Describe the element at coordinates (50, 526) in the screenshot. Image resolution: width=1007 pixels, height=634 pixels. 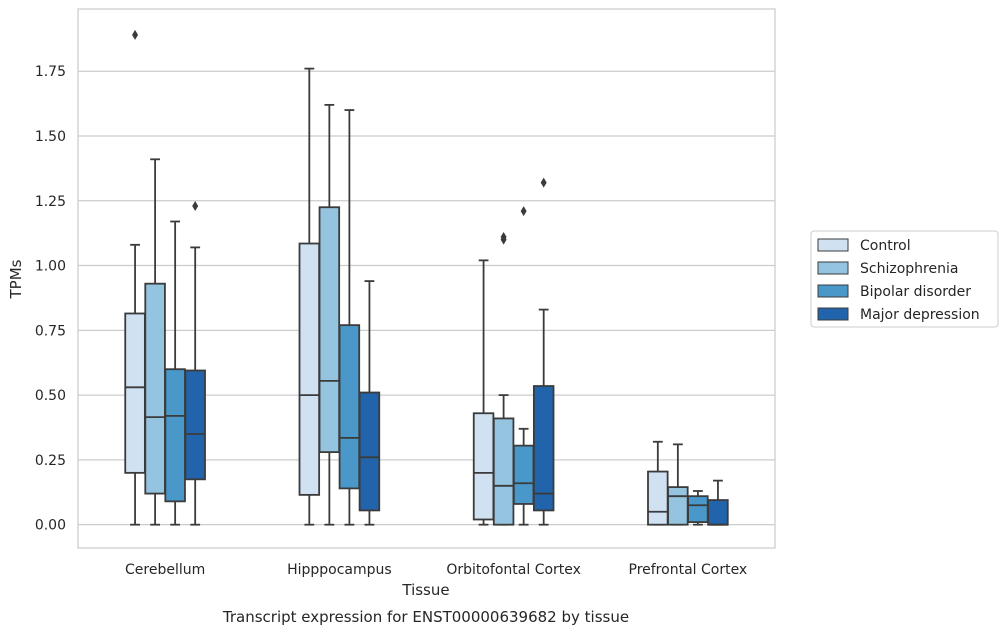
I see `y-tick-label: 0.00` at that location.